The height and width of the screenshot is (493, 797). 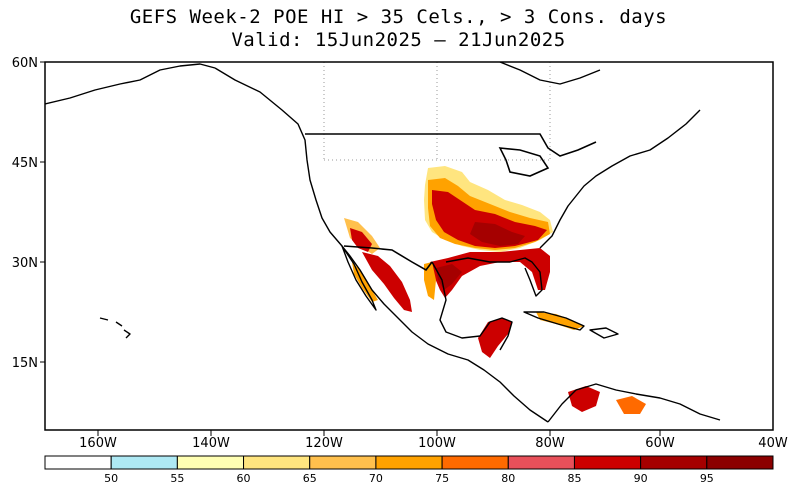 What do you see at coordinates (28, 213) in the screenshot?
I see `lat-axis: 60N 45N 30N 15N` at bounding box center [28, 213].